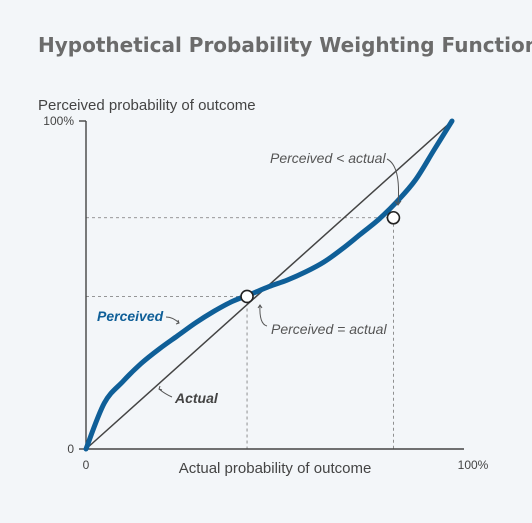  Describe the element at coordinates (172, 320) in the screenshot. I see `arrow-perceived` at that location.